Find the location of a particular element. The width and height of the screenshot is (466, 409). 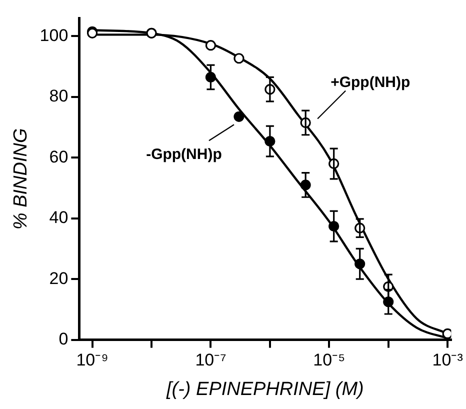

legend-label: -Gpp(NH)p is located at coordinates (184, 154).